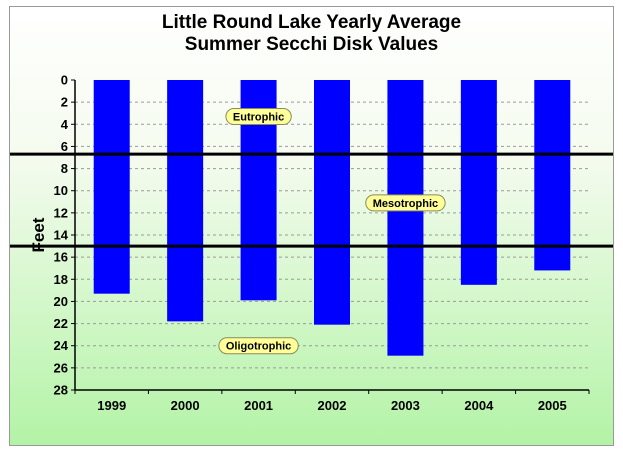 The height and width of the screenshot is (452, 623). Describe the element at coordinates (332, 202) in the screenshot. I see `bar-2002` at that location.